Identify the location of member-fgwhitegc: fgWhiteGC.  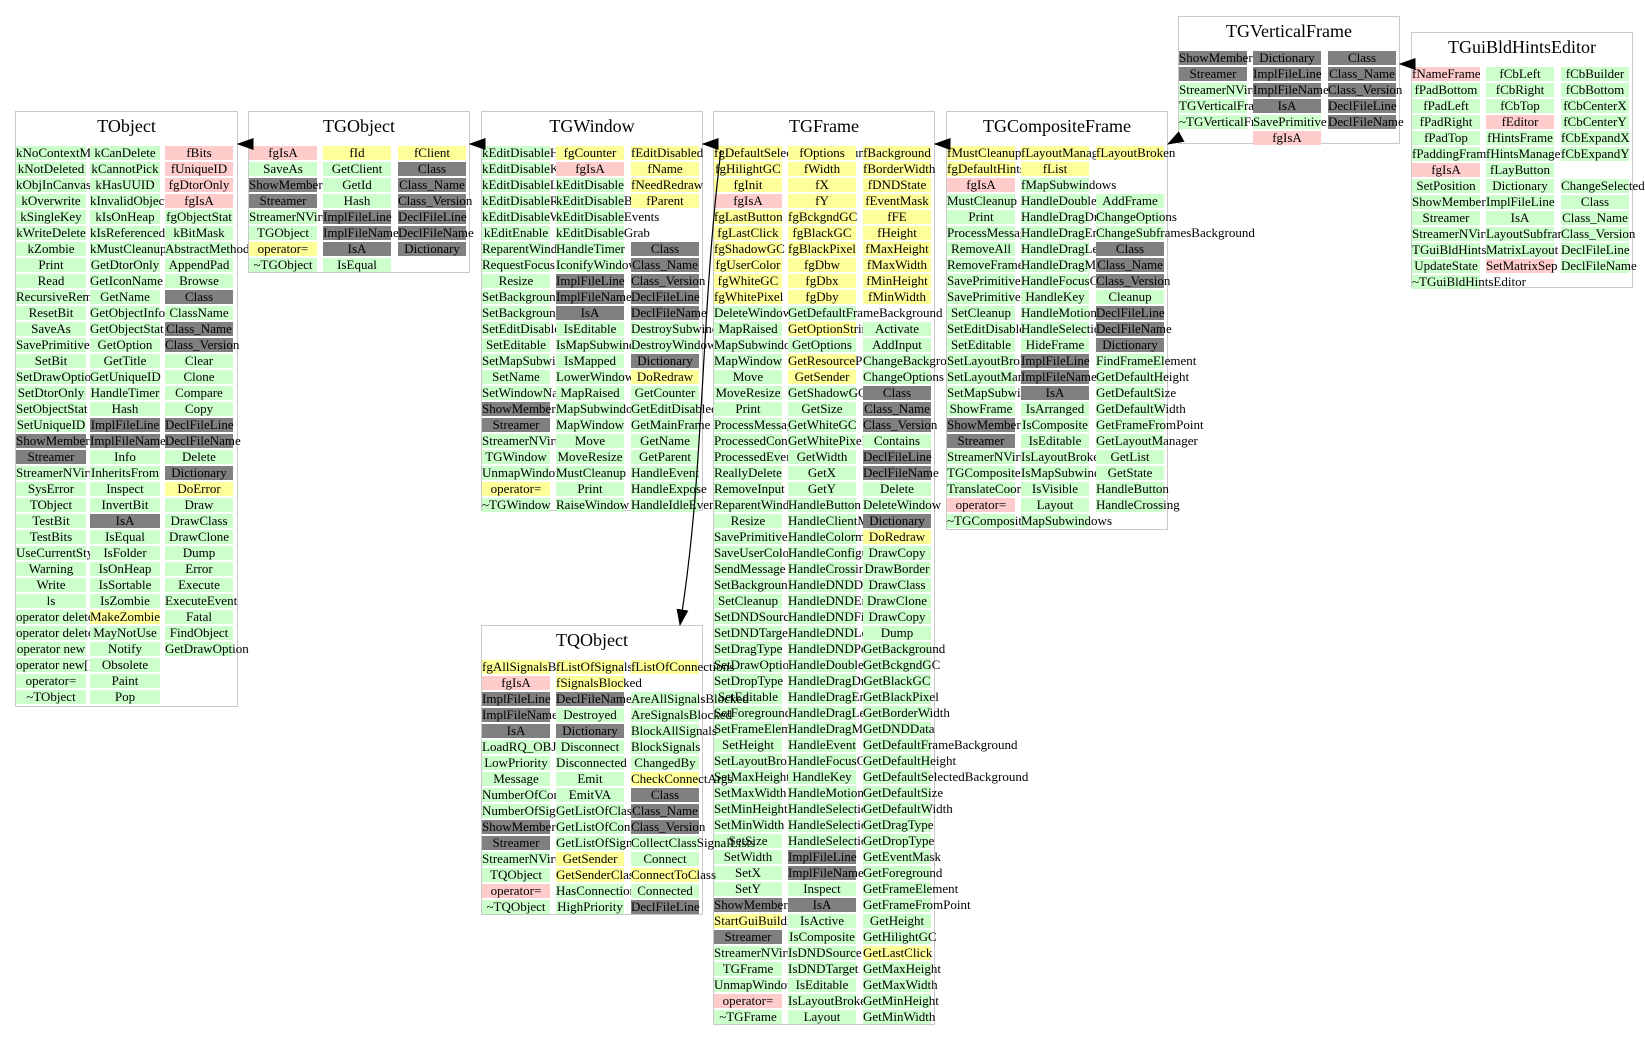
(748, 281).